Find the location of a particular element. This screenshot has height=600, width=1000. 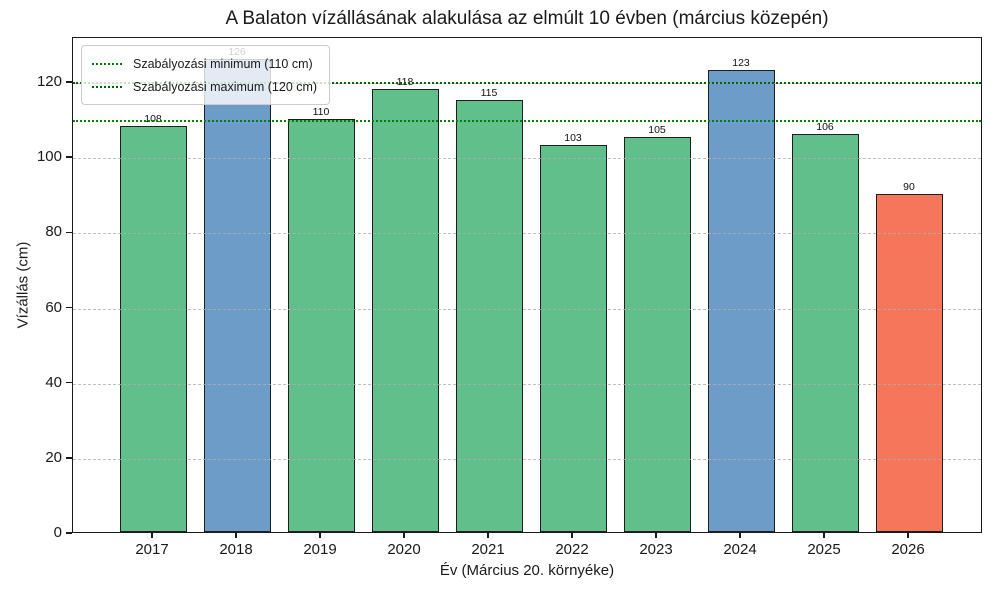

x-tick-mark-2019 is located at coordinates (320, 535).